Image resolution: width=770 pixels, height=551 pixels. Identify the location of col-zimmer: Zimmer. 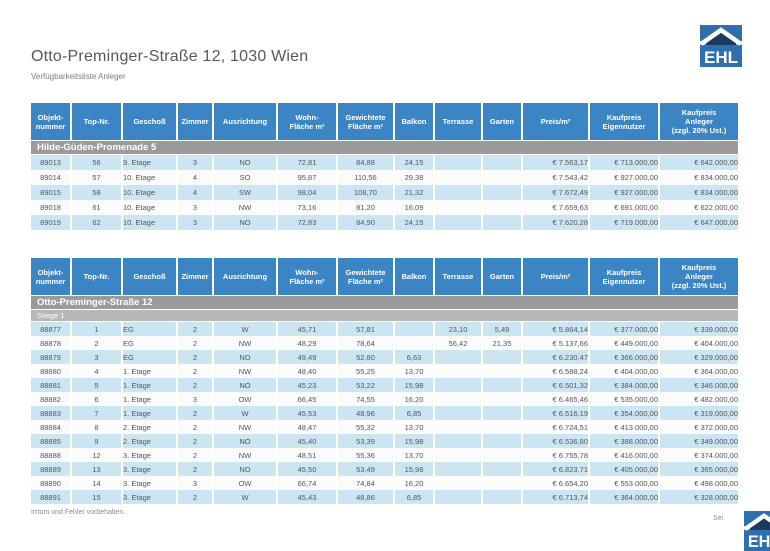
(196, 122).